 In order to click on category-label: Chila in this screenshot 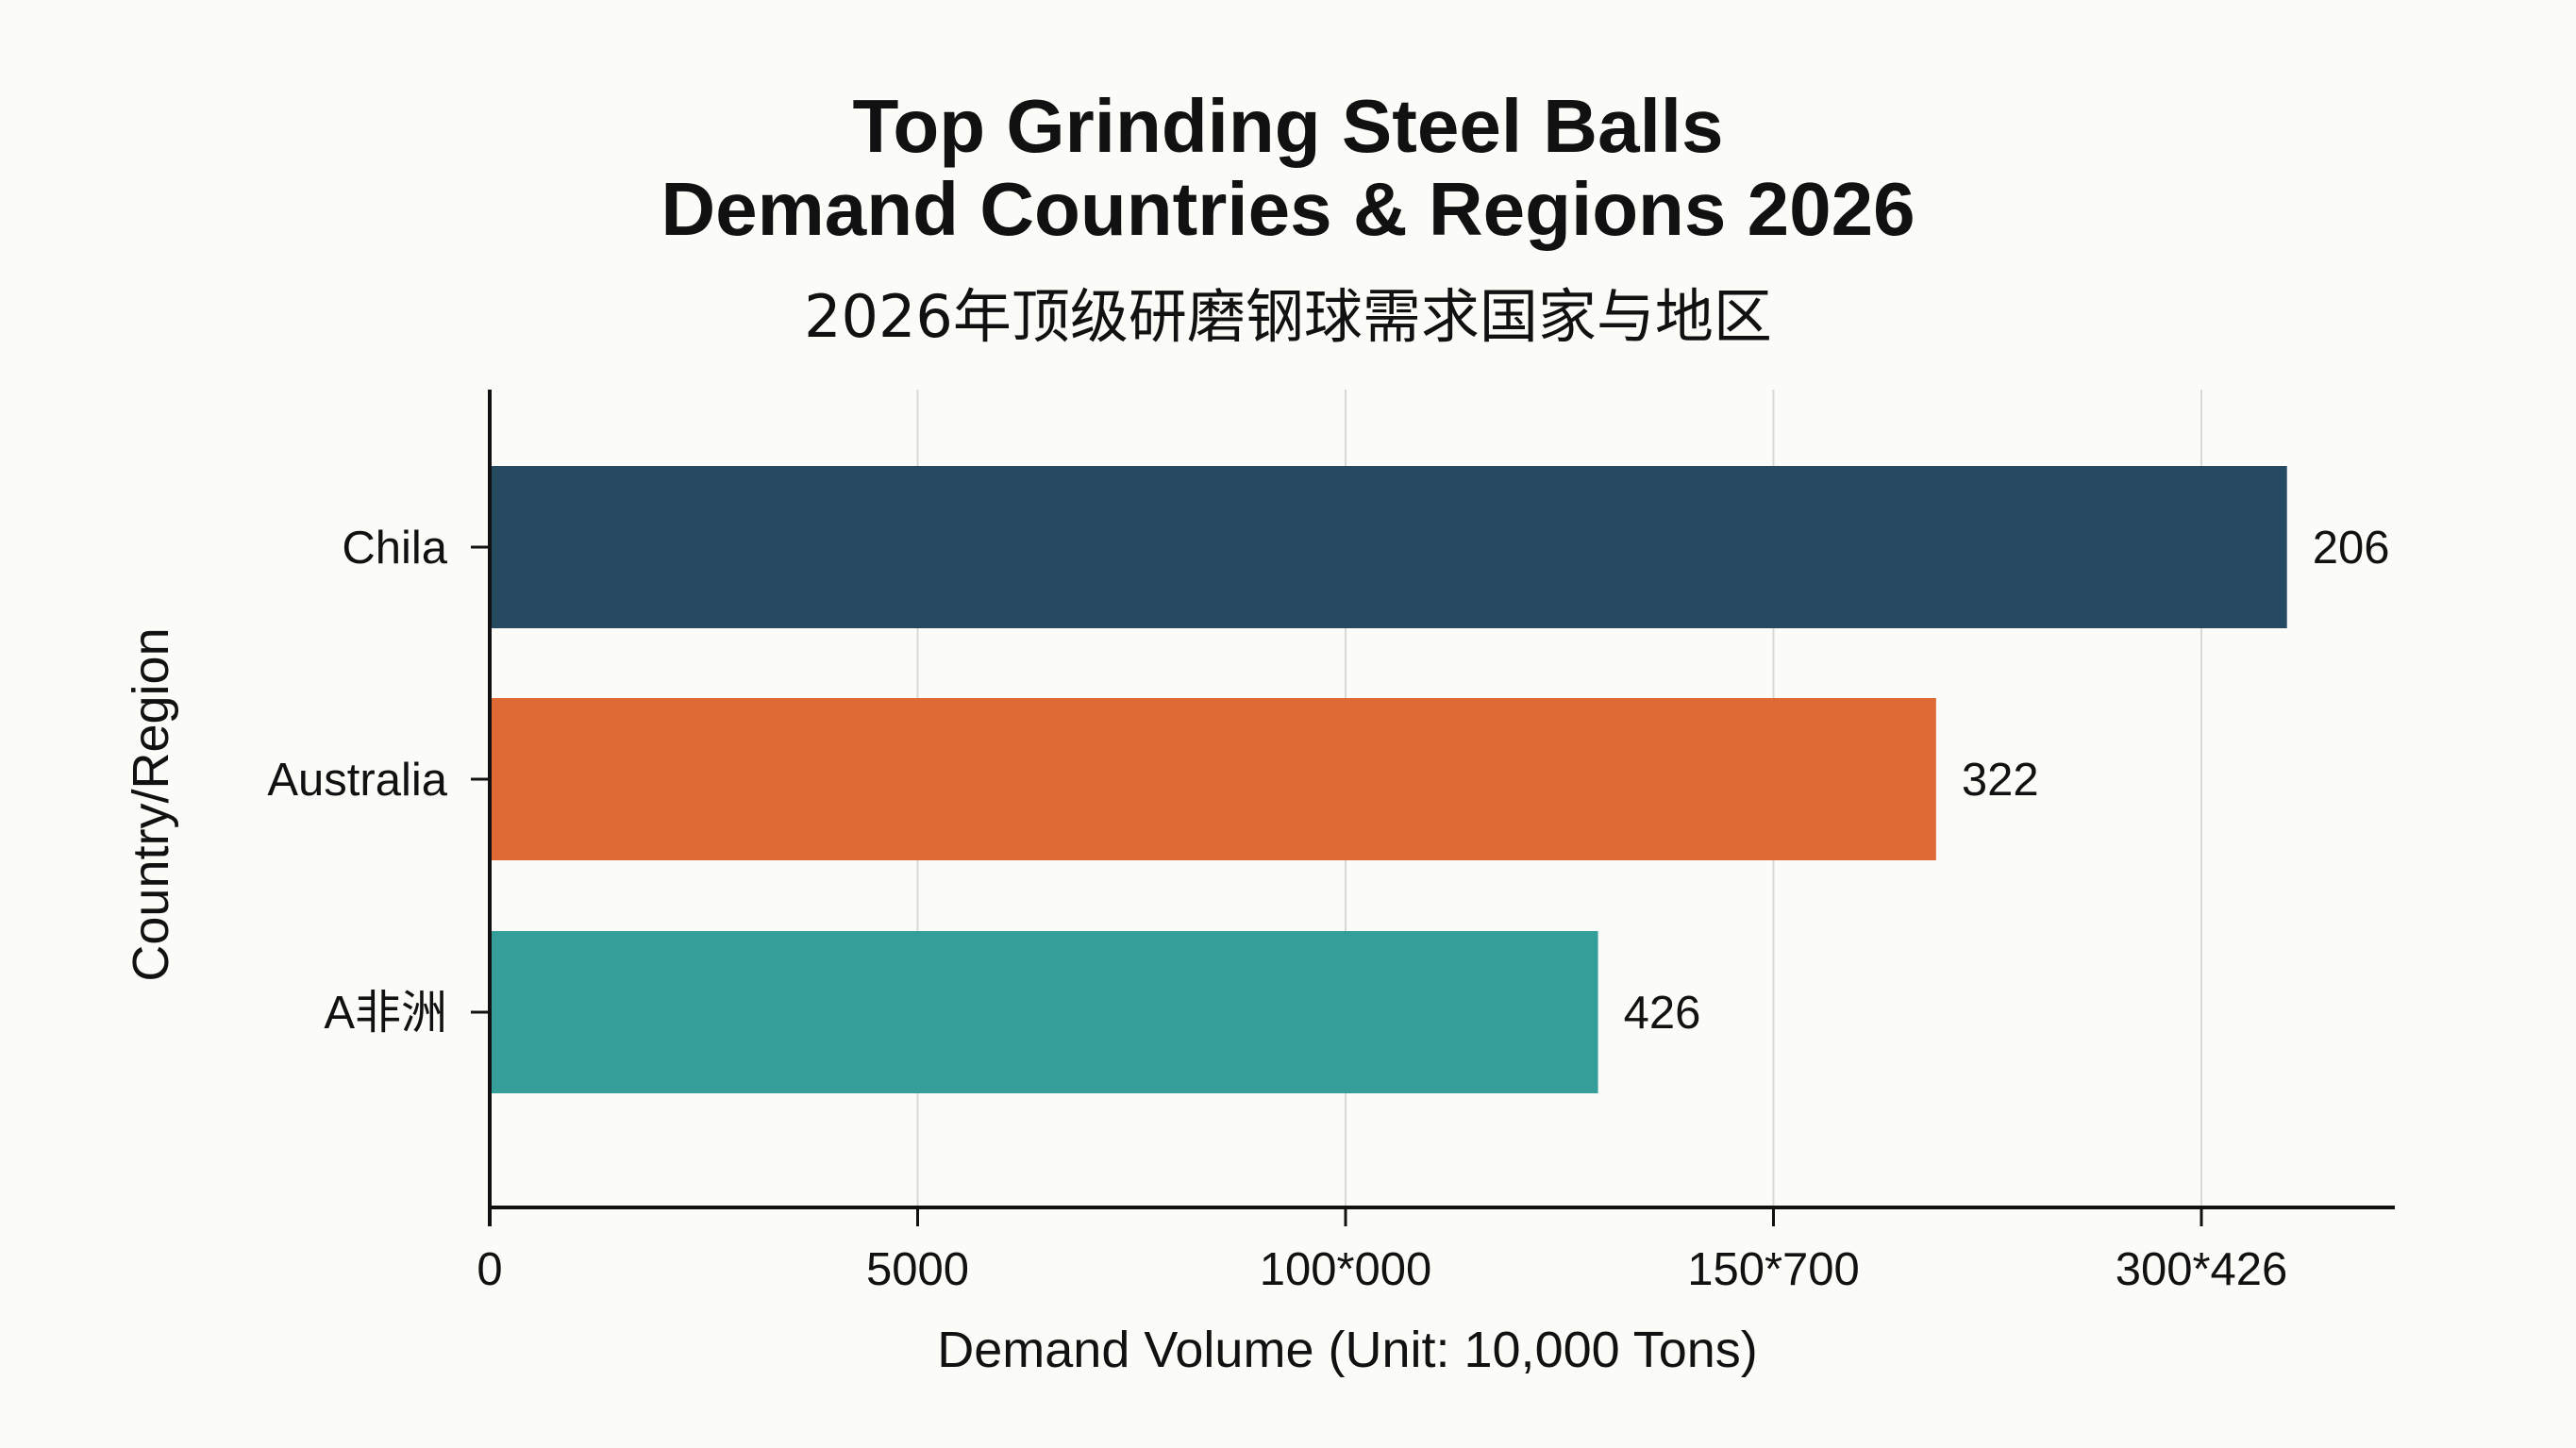, I will do `click(394, 548)`.